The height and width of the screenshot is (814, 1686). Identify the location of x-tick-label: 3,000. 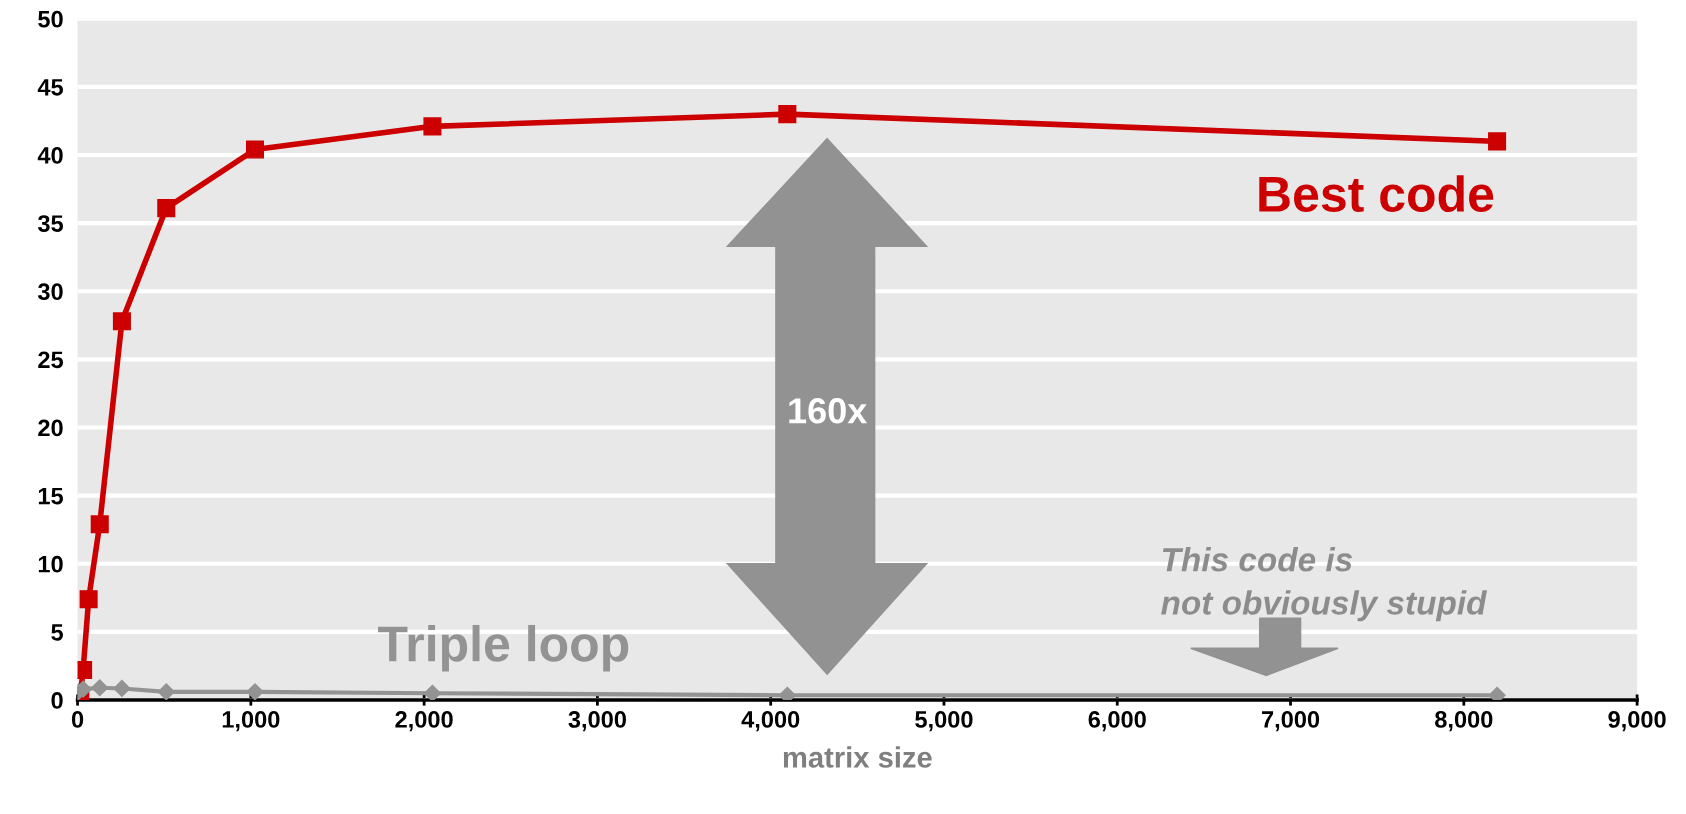
(597, 721).